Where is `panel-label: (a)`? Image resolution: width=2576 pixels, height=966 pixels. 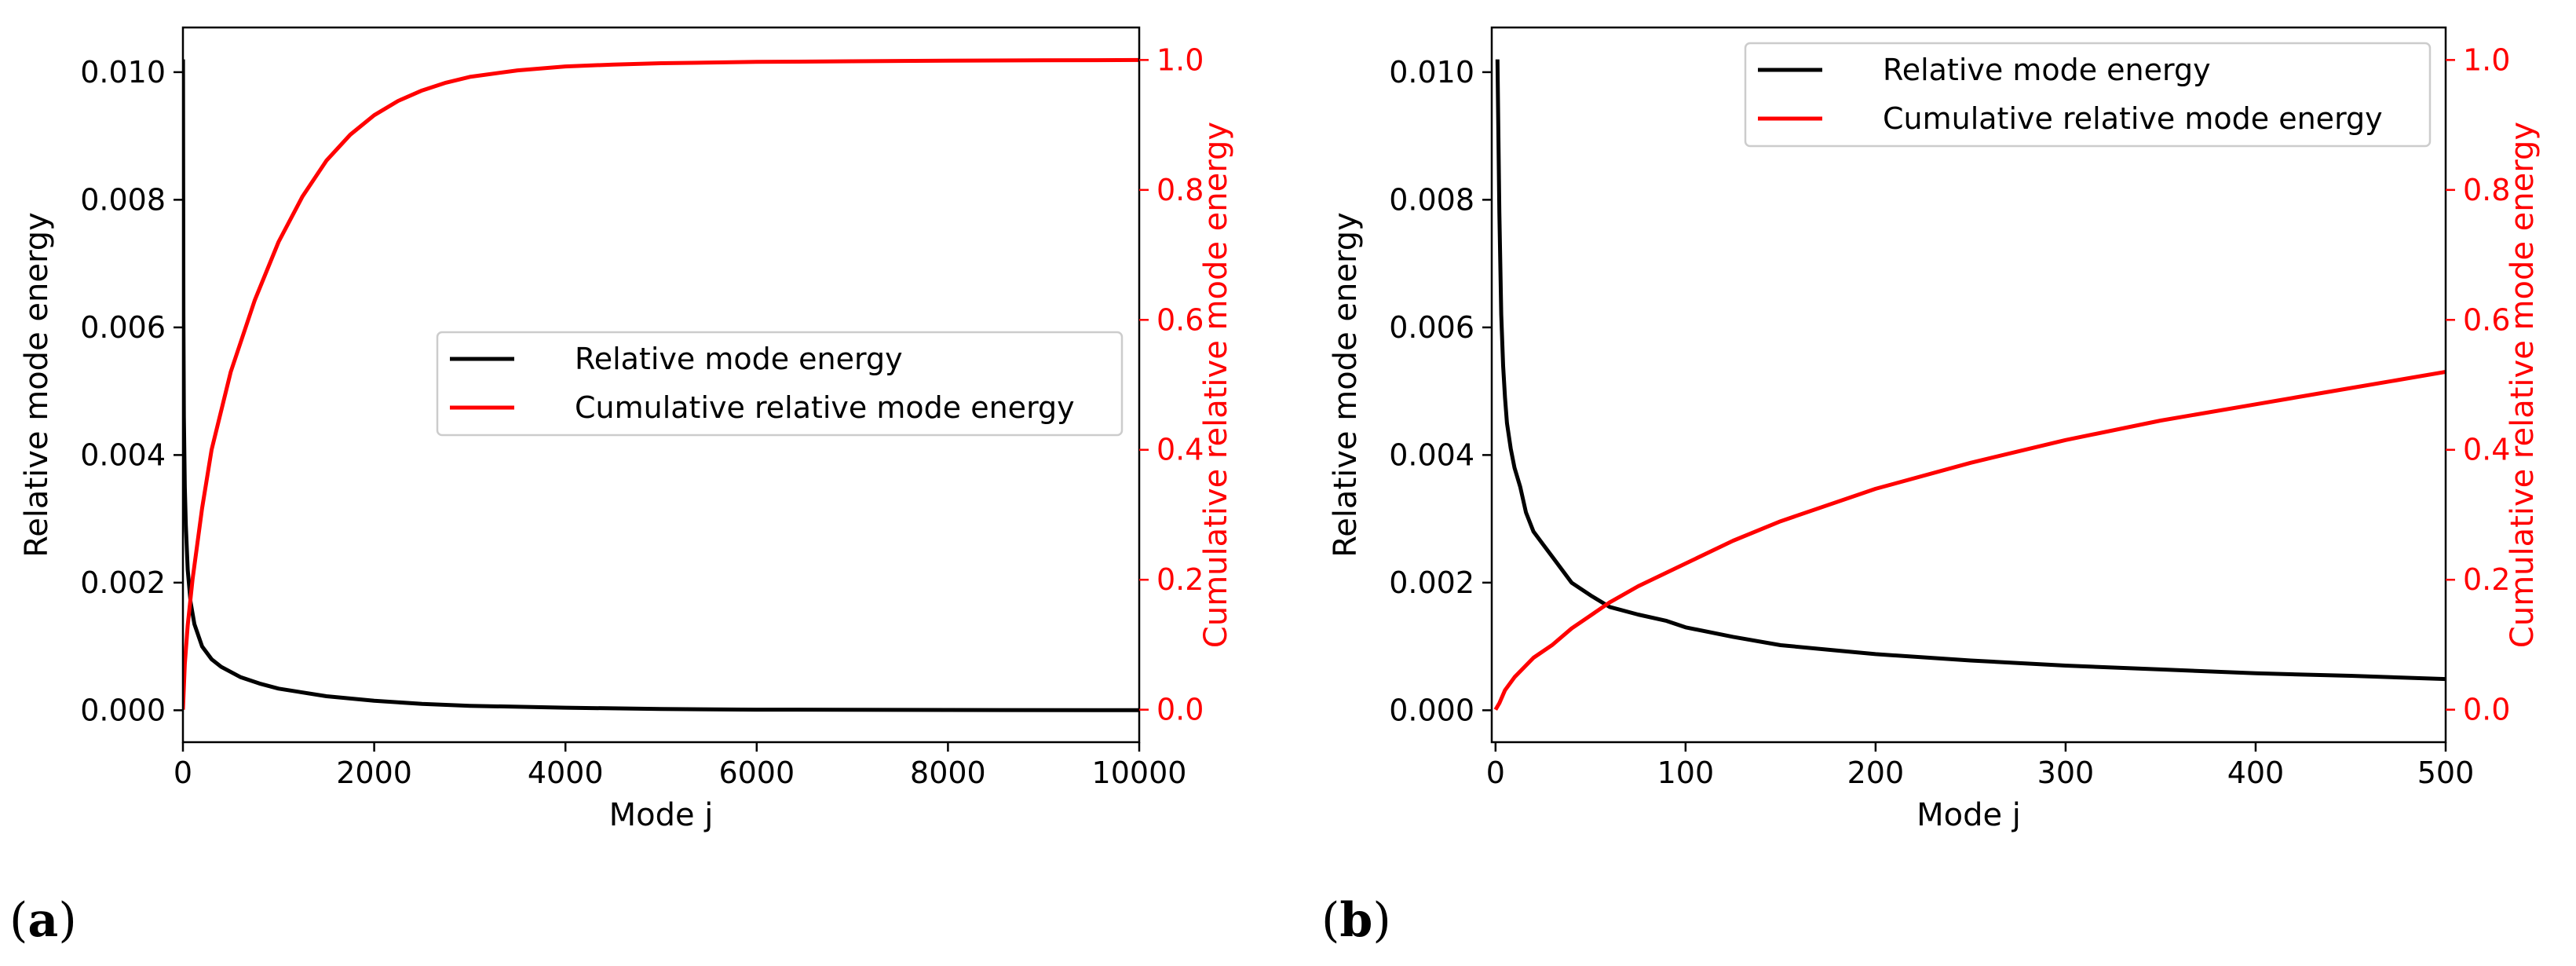 panel-label: (a) is located at coordinates (43, 921).